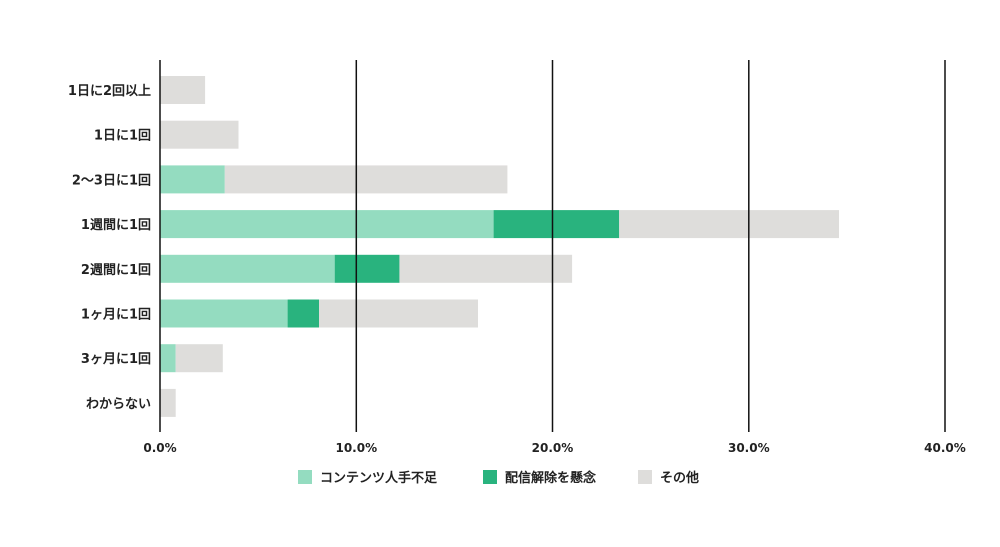 This screenshot has height=547, width=1000. I want to click on x-tick-label-0: 0.0%, so click(159, 448).